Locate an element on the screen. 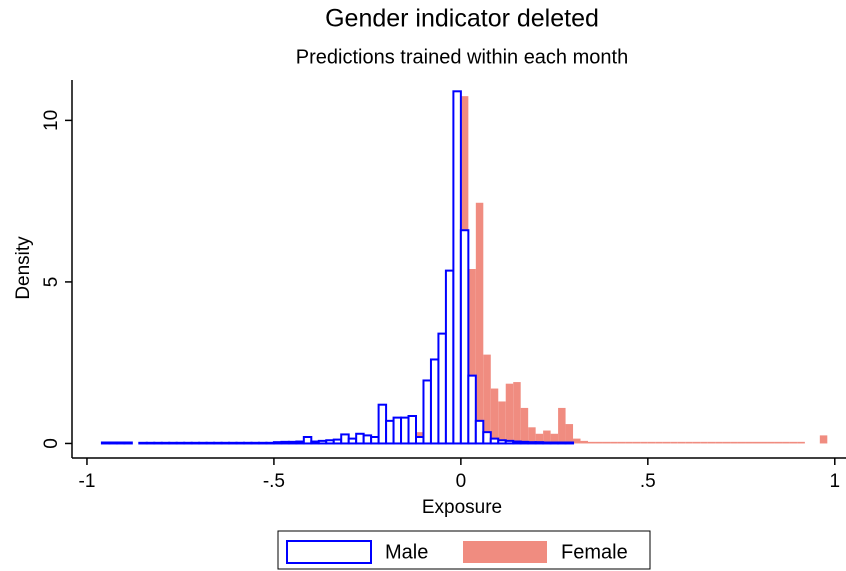 Image resolution: width=846 pixels, height=571 pixels. y-axis-label: Density is located at coordinates (23, 268).